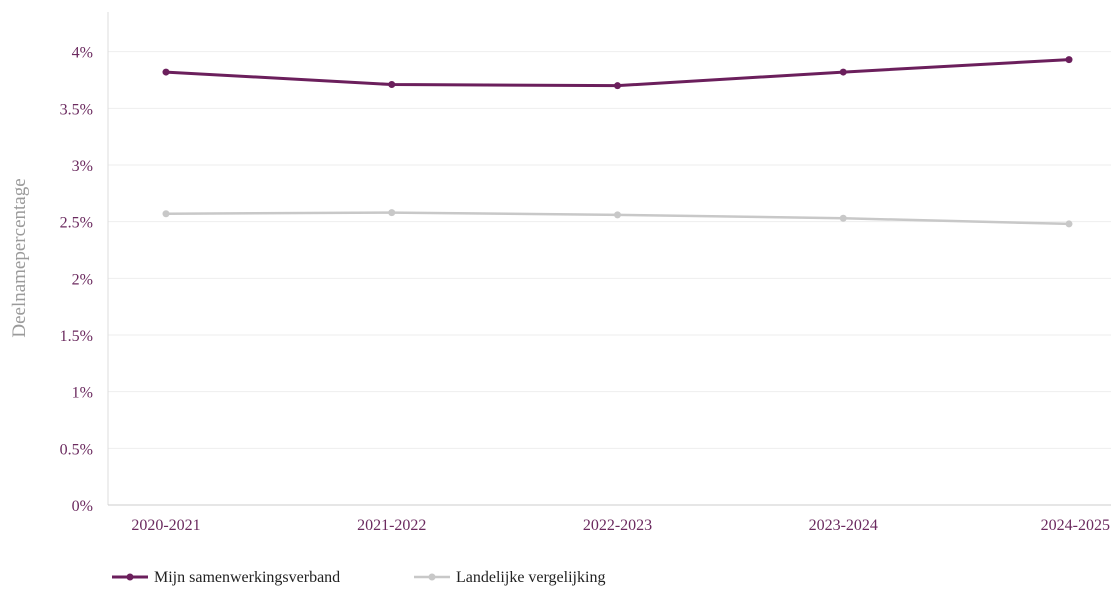 The image size is (1113, 592). I want to click on y-tick-label: 0.5%, so click(76, 449).